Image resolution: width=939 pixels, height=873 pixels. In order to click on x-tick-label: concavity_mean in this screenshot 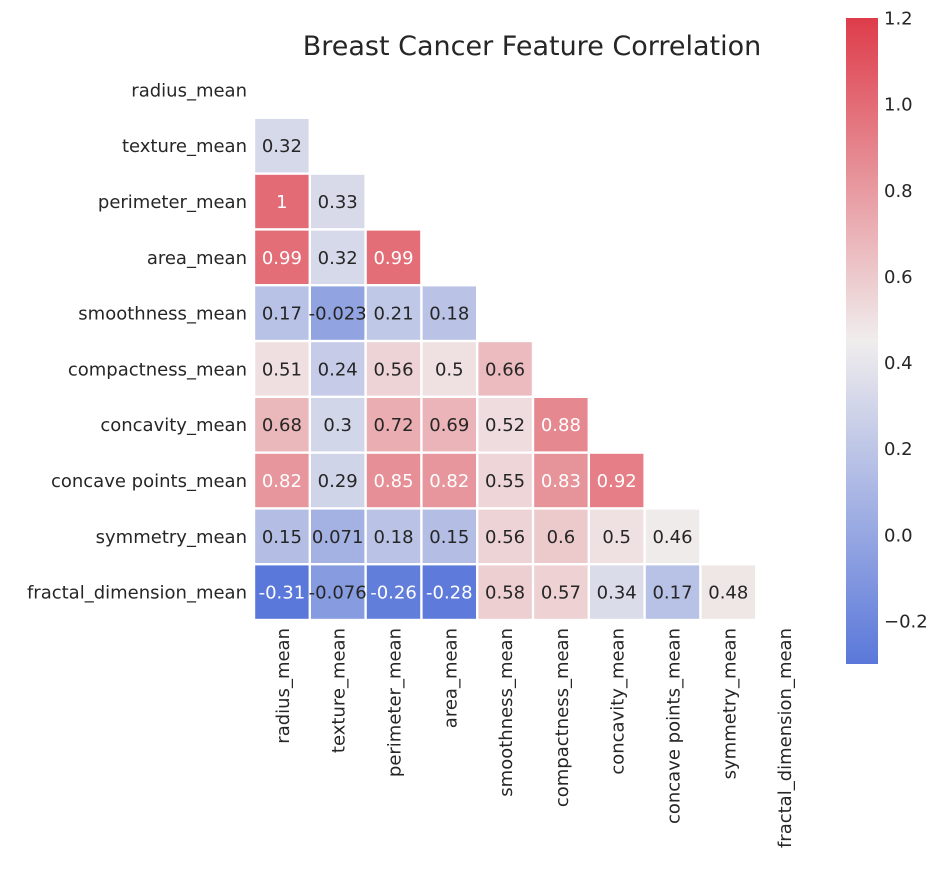, I will do `click(618, 701)`.